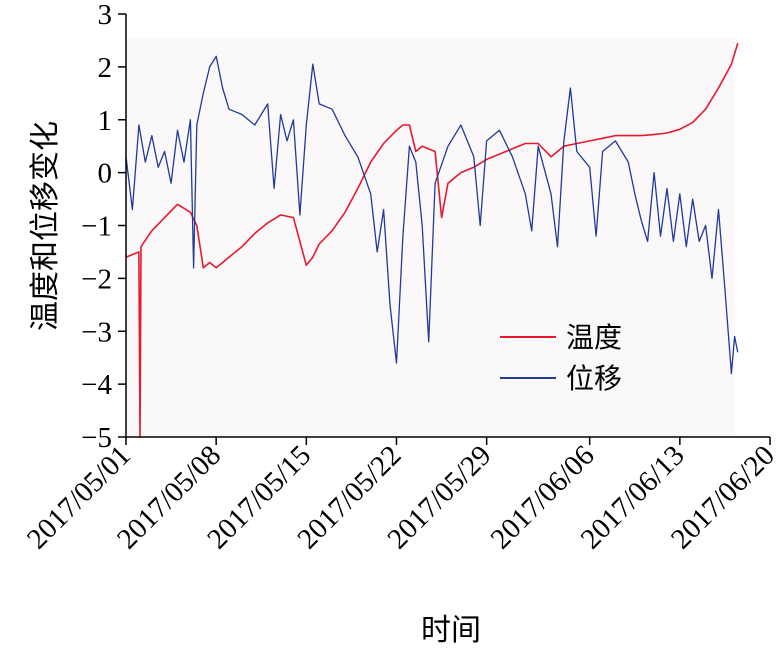 The width and height of the screenshot is (784, 650). I want to click on y-tick-label: 2, so click(105, 68).